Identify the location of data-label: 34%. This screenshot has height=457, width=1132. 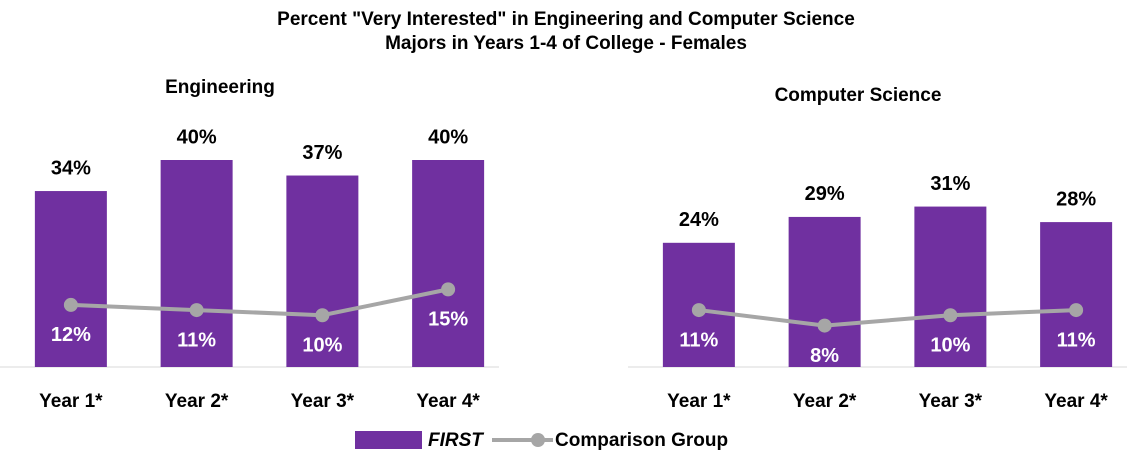
(71, 168).